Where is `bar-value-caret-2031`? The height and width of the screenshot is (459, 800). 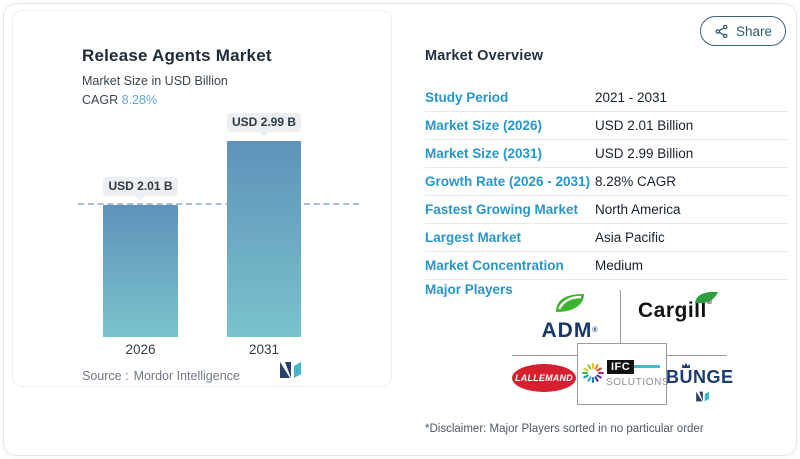 bar-value-caret-2031 is located at coordinates (264, 134).